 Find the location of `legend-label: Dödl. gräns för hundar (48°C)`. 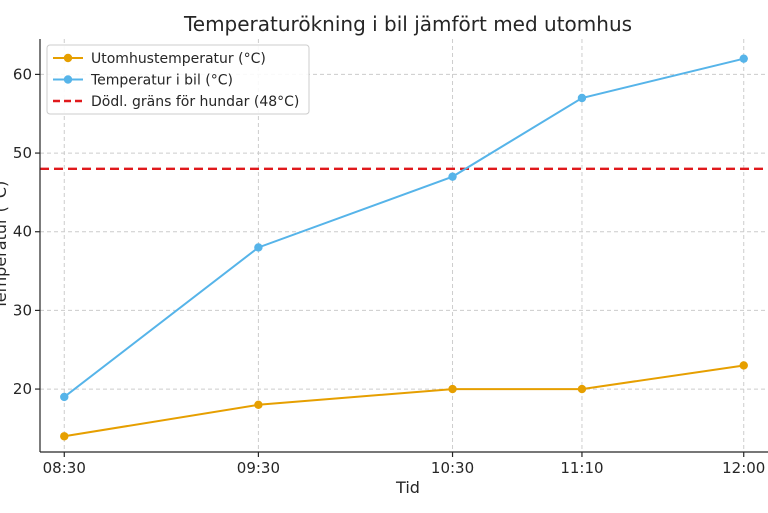

legend-label: Dödl. gräns för hundar (48°C) is located at coordinates (195, 102).